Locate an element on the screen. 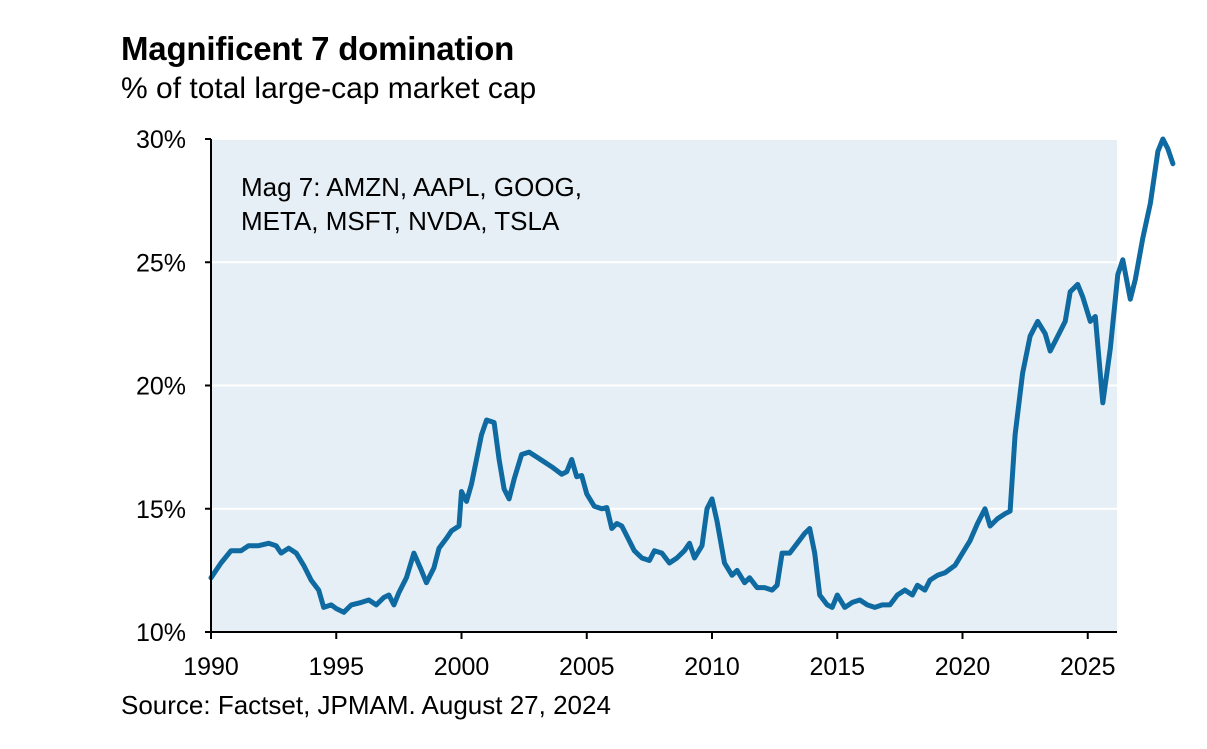 This screenshot has height=749, width=1207. chart-title: Magnificent 7 domination is located at coordinates (318, 48).